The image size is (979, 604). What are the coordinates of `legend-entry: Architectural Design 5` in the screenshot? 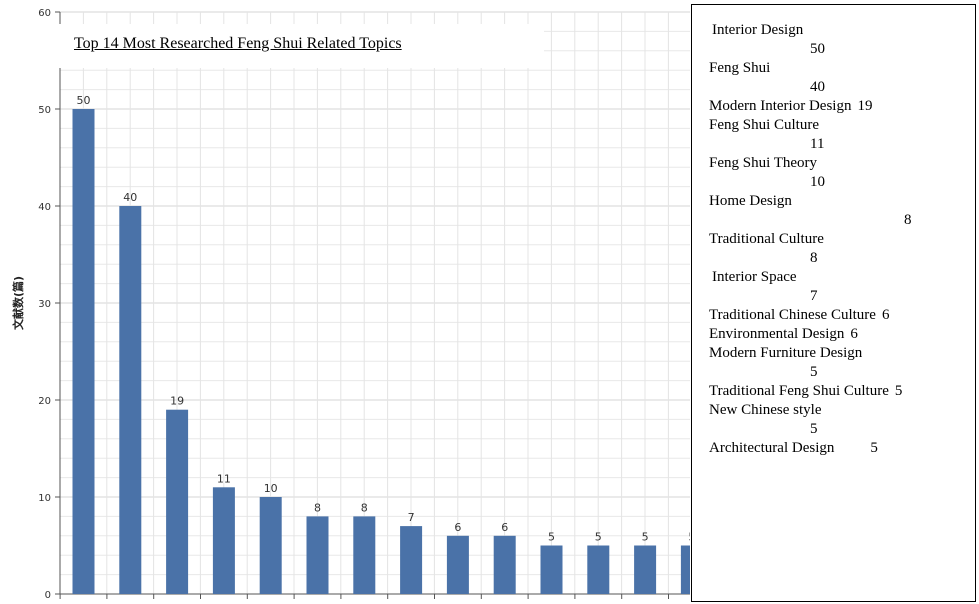 It's located at (833, 448).